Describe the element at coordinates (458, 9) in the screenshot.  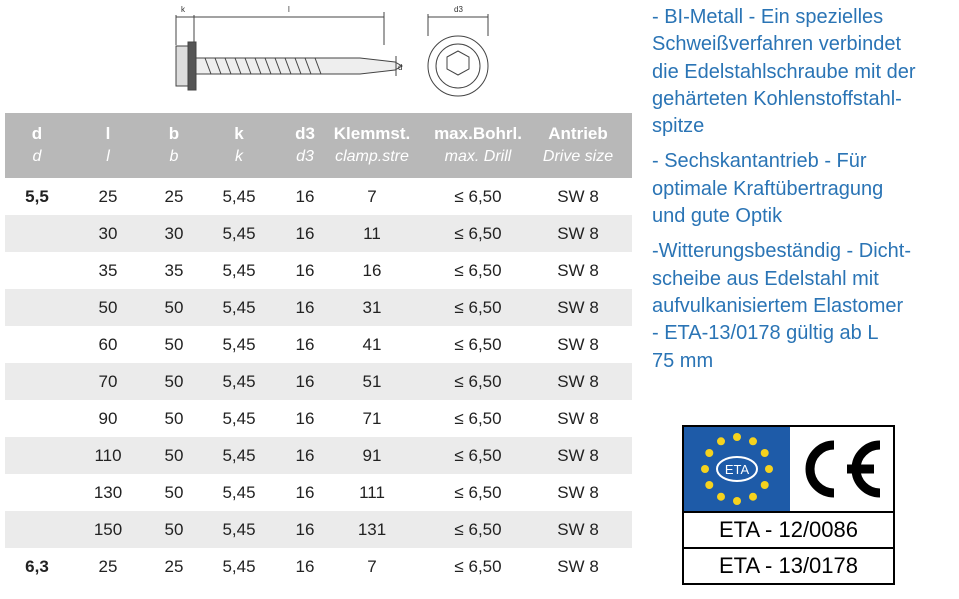
I see `drawing-label: d3` at that location.